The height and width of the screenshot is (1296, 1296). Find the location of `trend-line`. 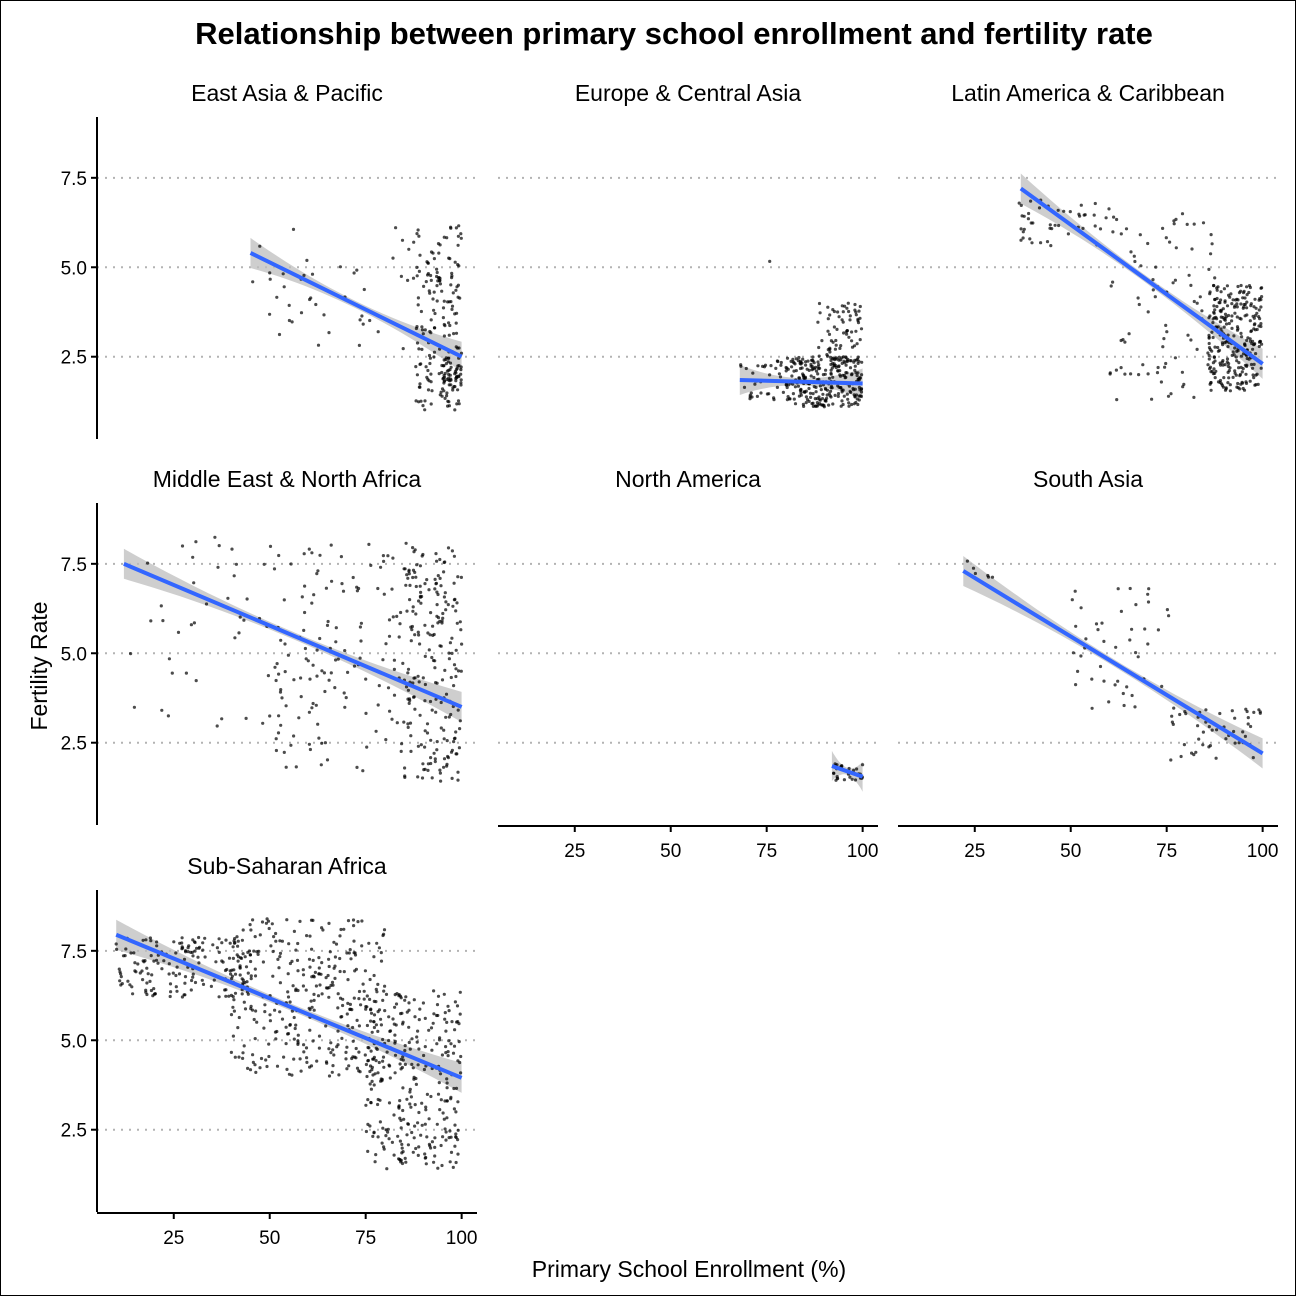

trend-line is located at coordinates (1113, 662).